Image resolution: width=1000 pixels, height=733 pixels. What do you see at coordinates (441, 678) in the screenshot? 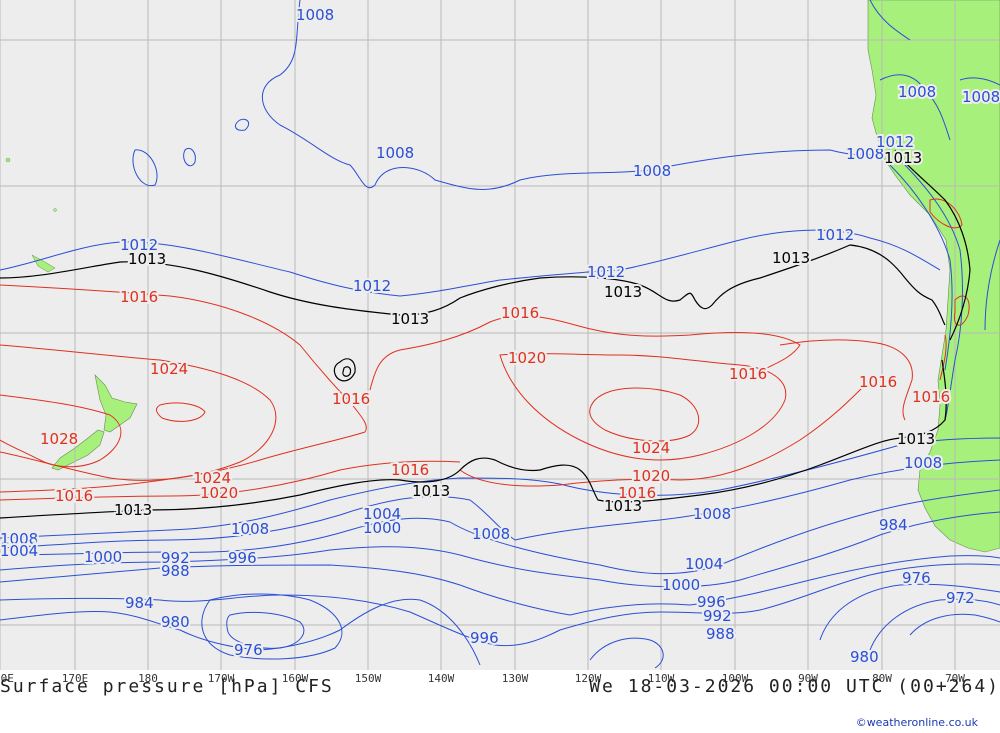
I see `lon-label: 140W` at bounding box center [441, 678].